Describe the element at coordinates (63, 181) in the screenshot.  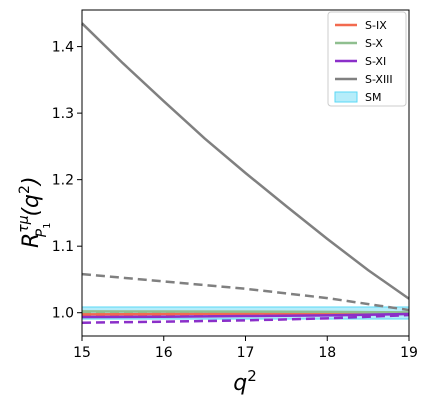
I see `y-tick-label: 1.2` at that location.